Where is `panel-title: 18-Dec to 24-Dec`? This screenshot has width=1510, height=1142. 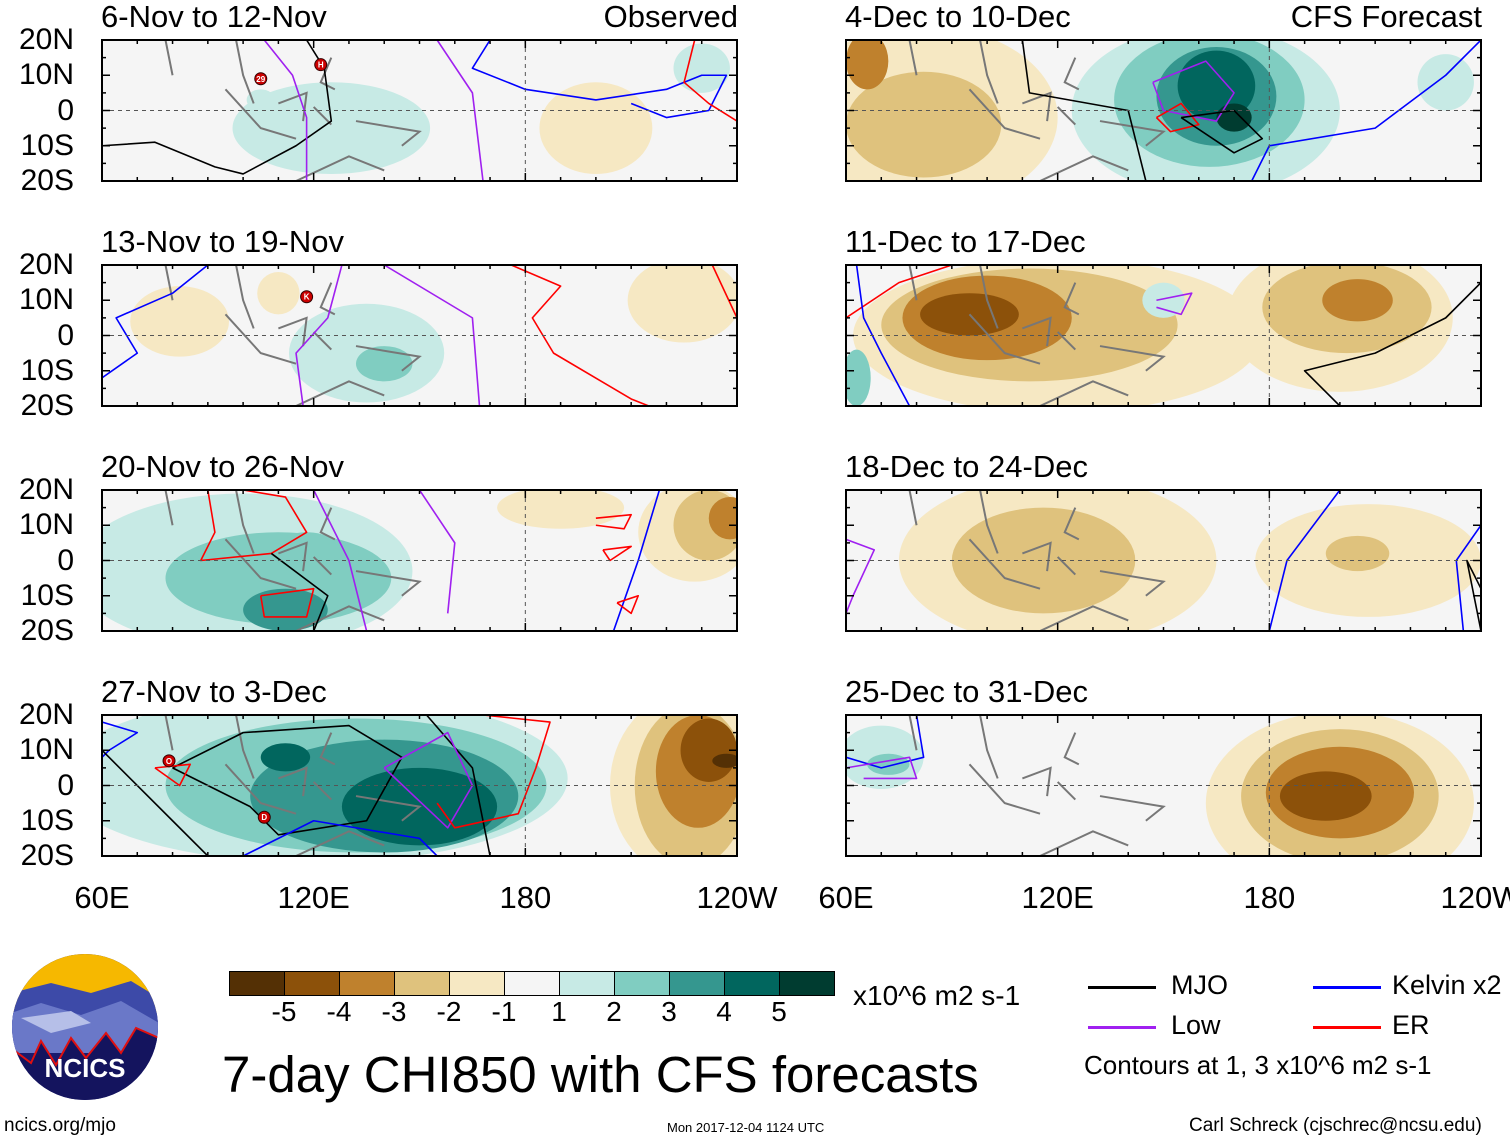
panel-title: 18-Dec to 24-Dec is located at coordinates (966, 466).